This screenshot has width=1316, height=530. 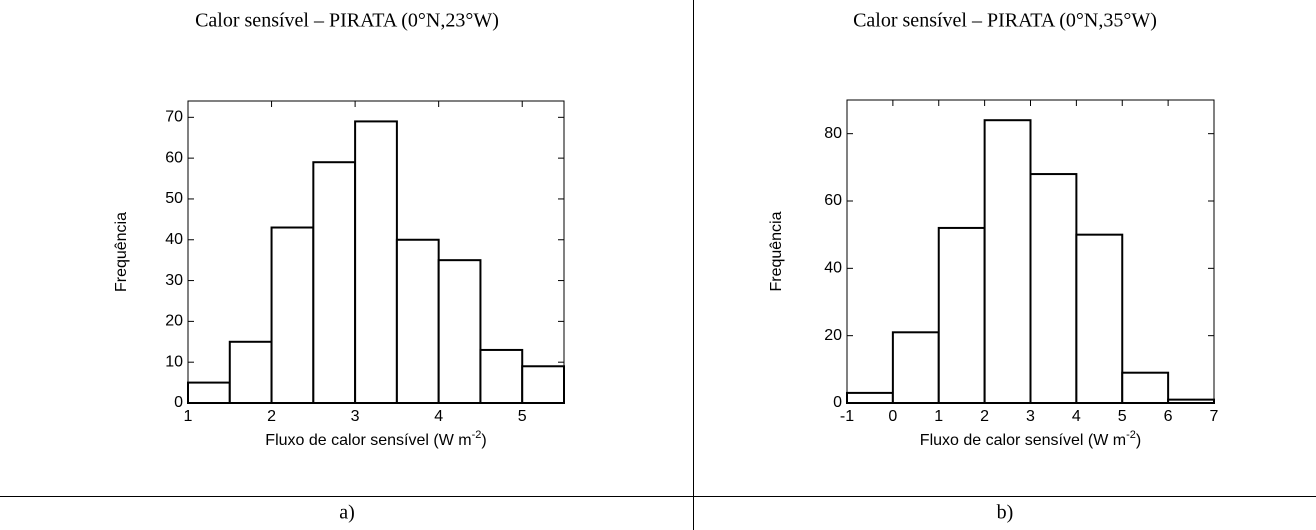 What do you see at coordinates (1005, 21) in the screenshot?
I see `chart-title: Calor sensível – PIRATA (0°N,35°W)` at bounding box center [1005, 21].